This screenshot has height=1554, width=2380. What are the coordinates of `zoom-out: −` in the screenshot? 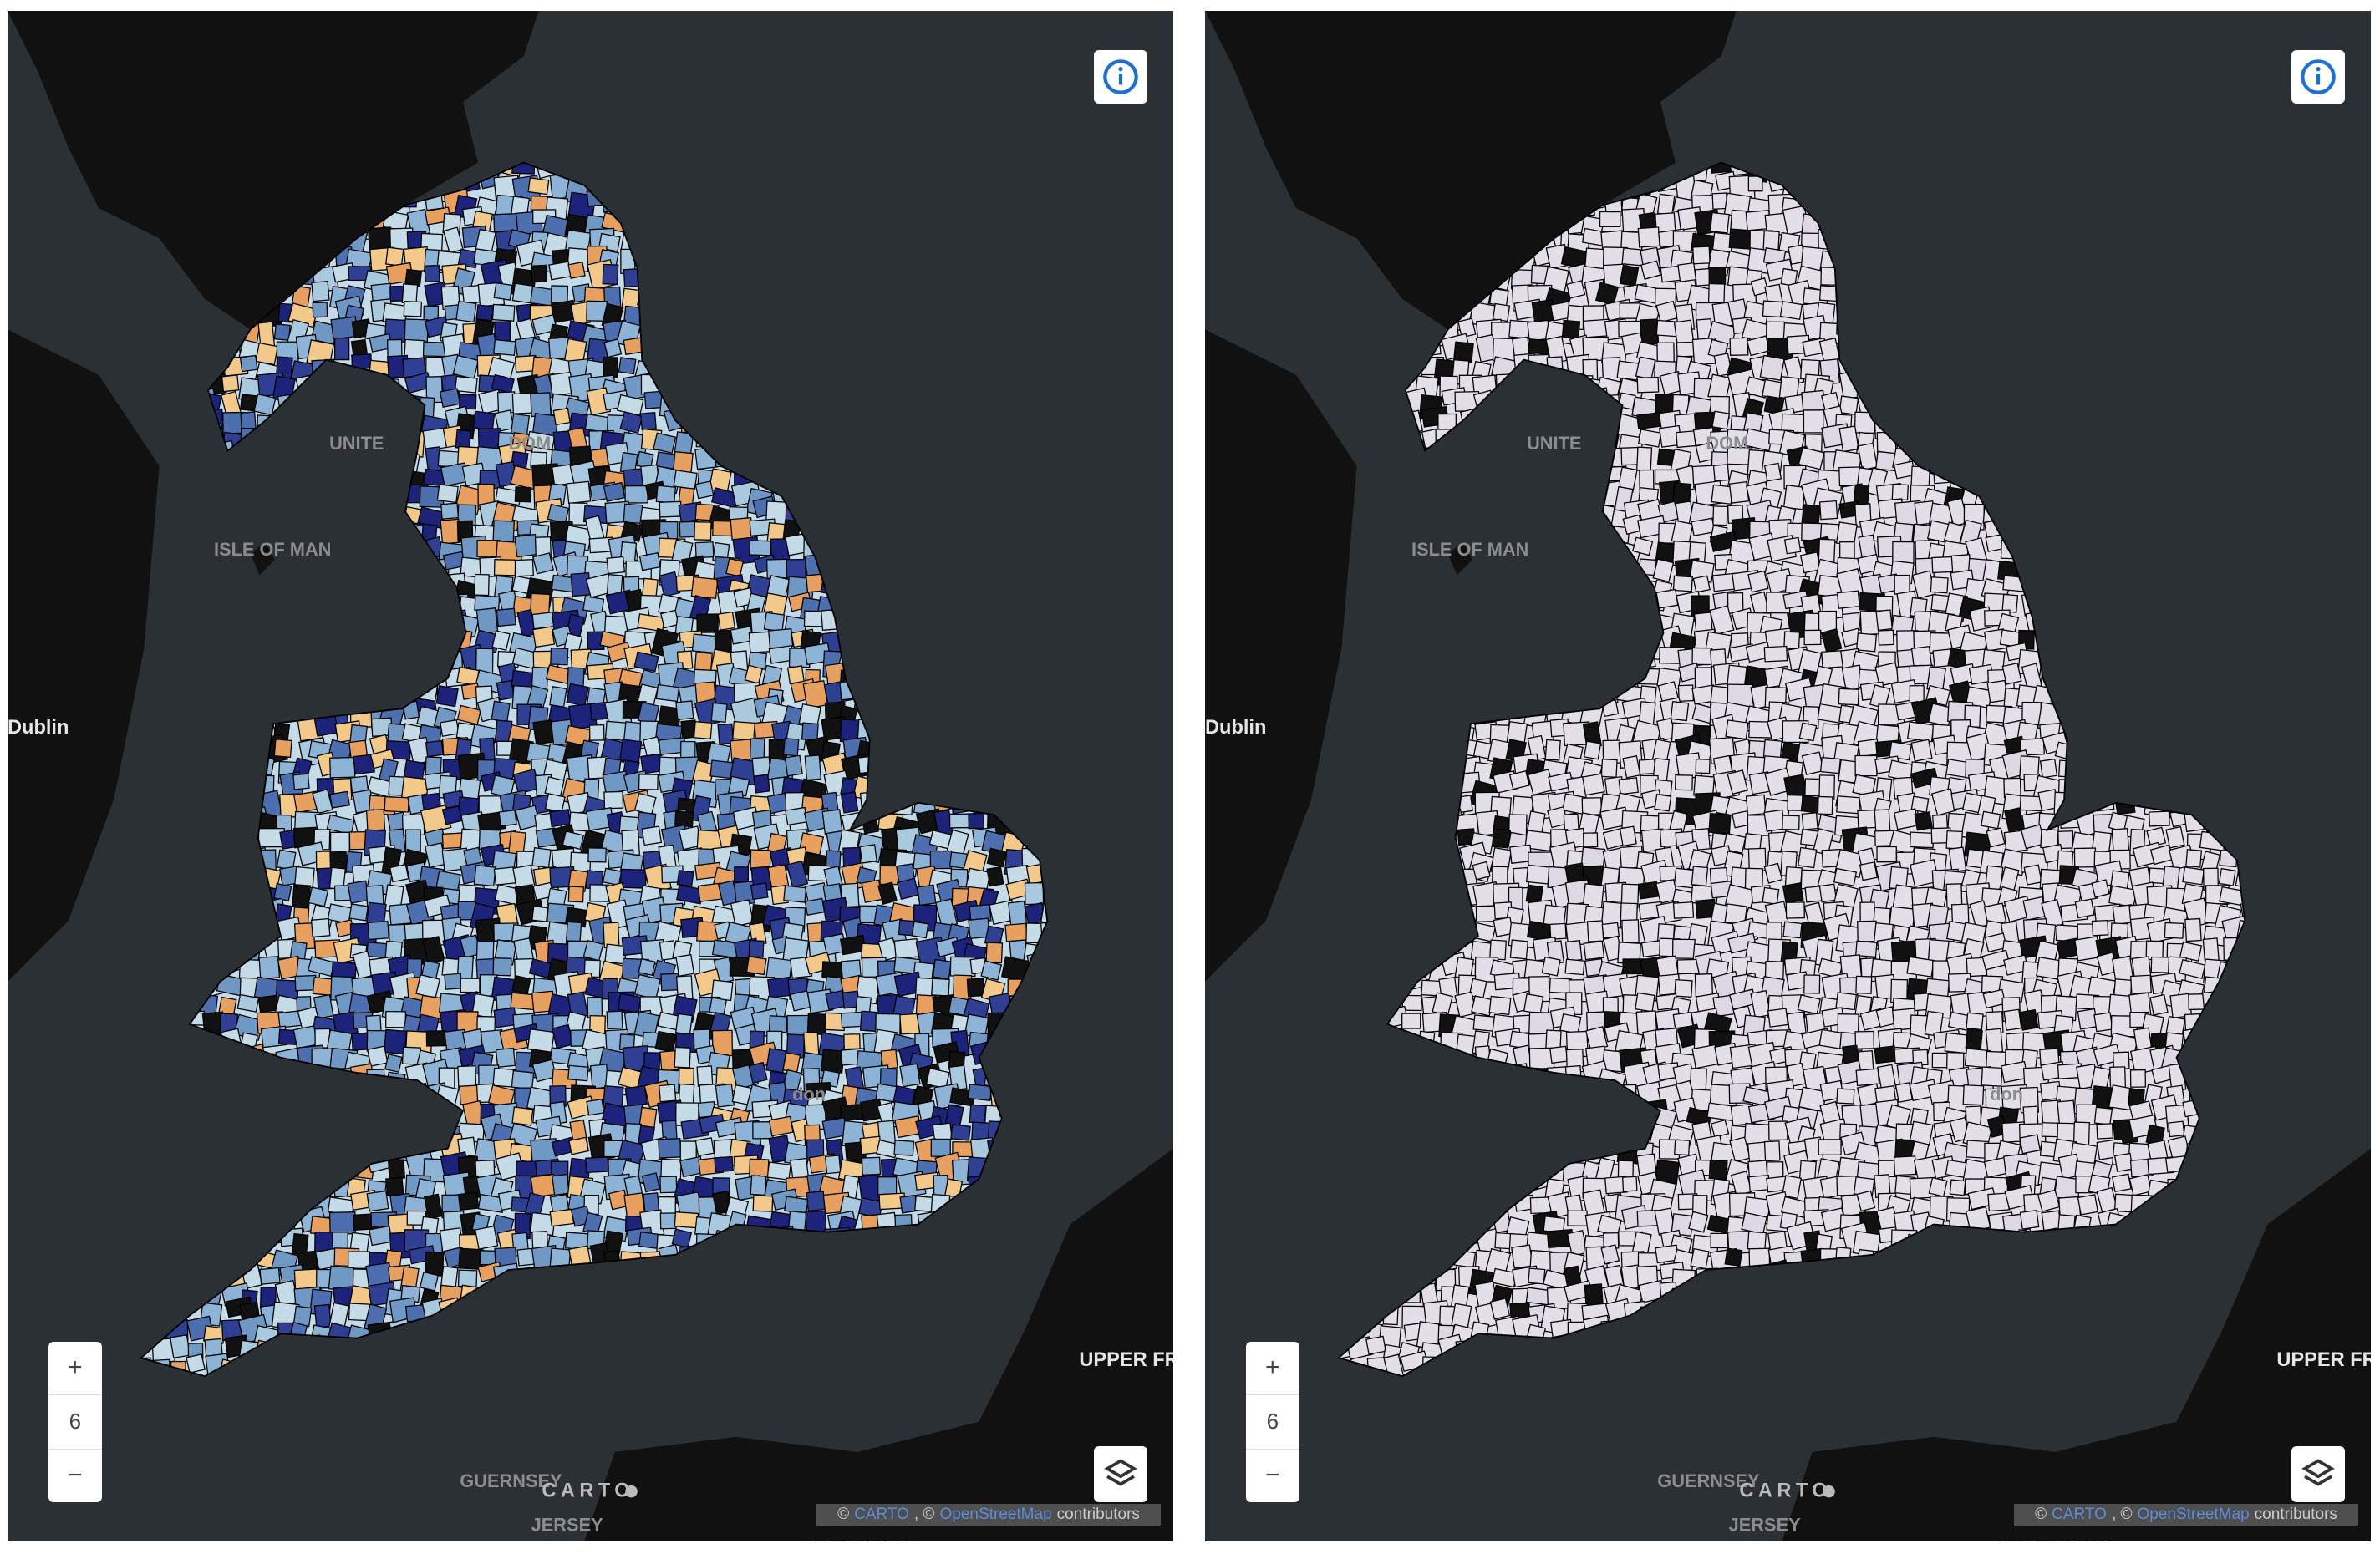 It's located at (75, 1475).